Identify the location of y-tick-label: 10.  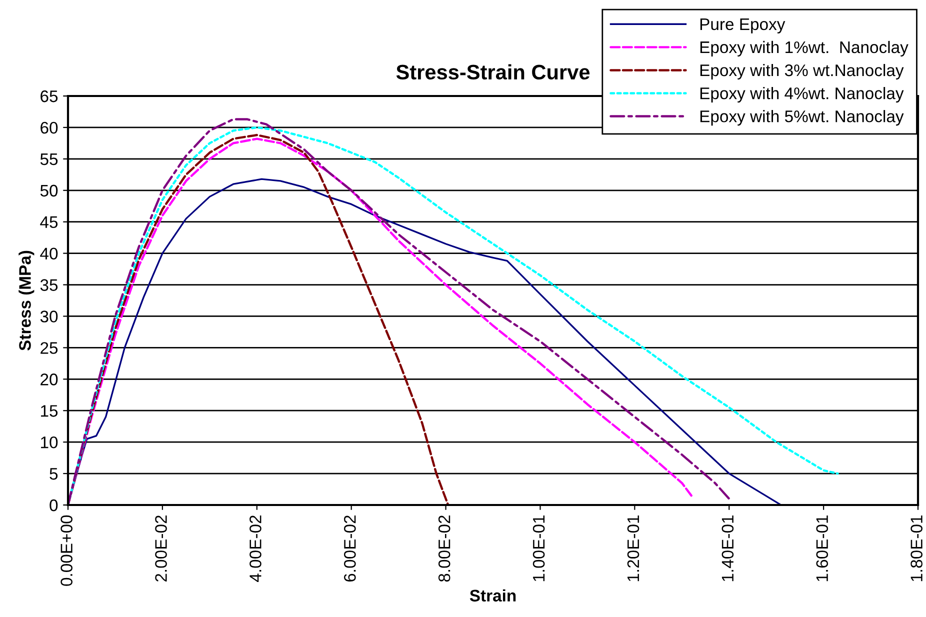
(49, 442).